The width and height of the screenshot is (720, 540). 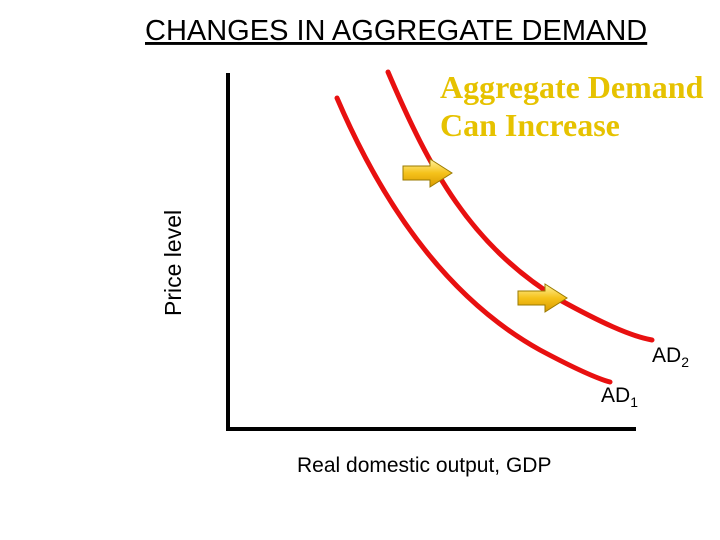 I want to click on page-title: CHANGES IN AGGREGATE DEMAND, so click(x=396, y=31).